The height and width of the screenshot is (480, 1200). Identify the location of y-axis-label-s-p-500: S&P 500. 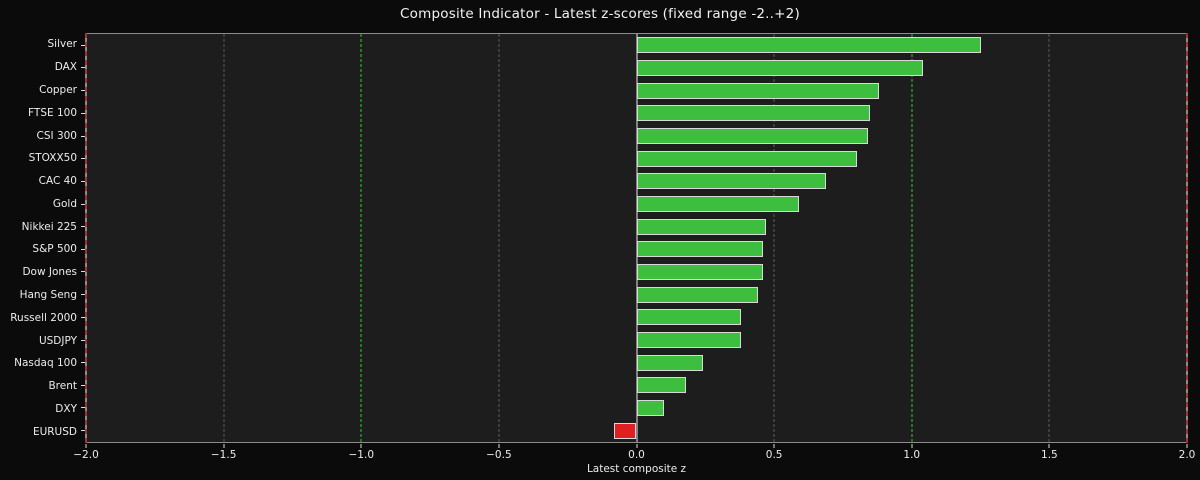
(54, 249).